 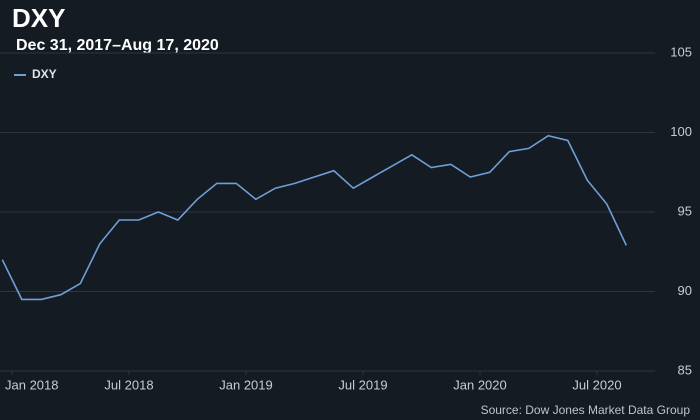 I want to click on chart-subtitle: Dec 31, 2017–Aug 17, 2020, so click(x=117, y=45).